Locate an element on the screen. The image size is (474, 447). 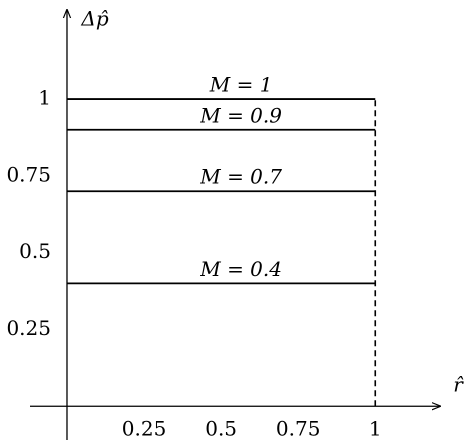
x-tick-label: 0.5 is located at coordinates (221, 429).